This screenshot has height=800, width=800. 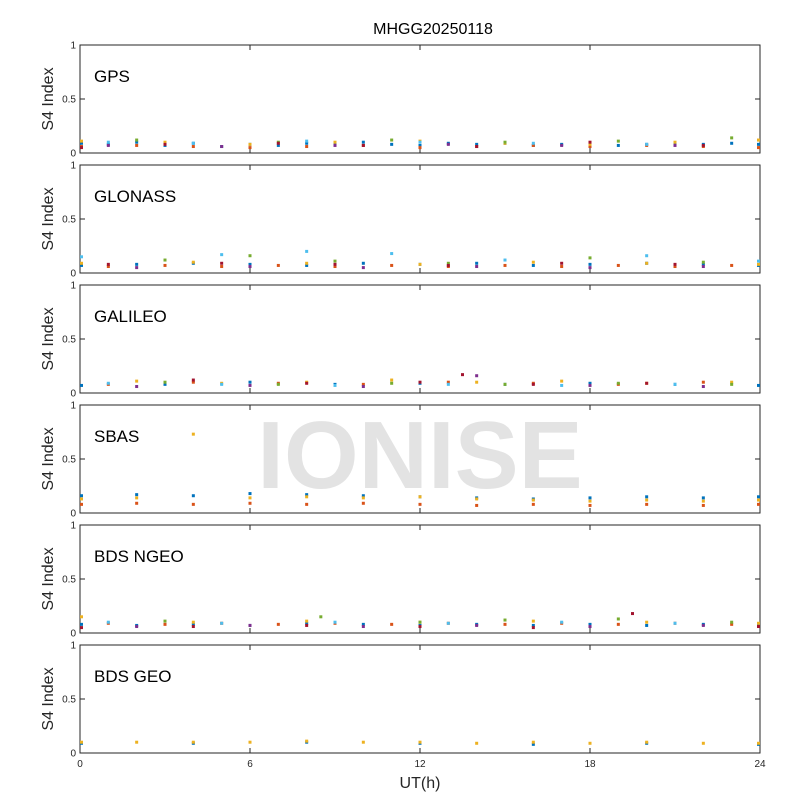 I want to click on panel-label: SBAS, so click(x=116, y=436).